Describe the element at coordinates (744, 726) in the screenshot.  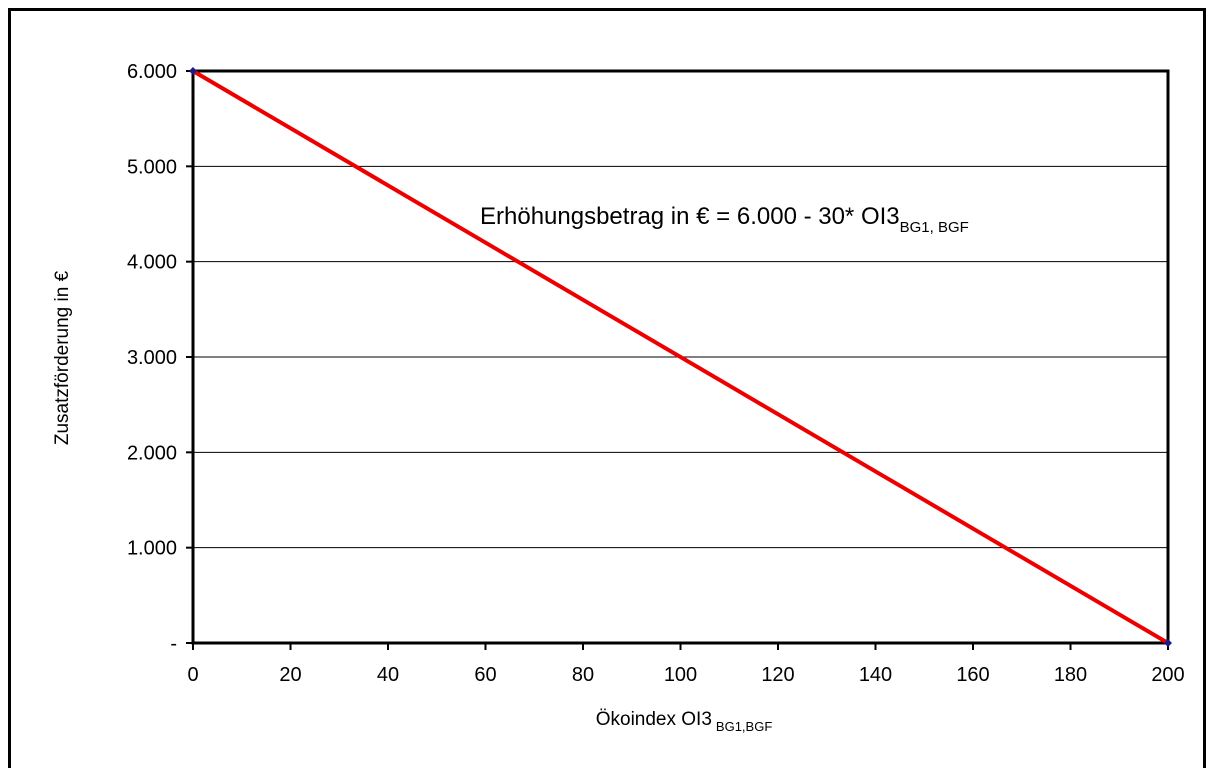
I see `x-axis-title-subscript: BG1,BGF` at that location.